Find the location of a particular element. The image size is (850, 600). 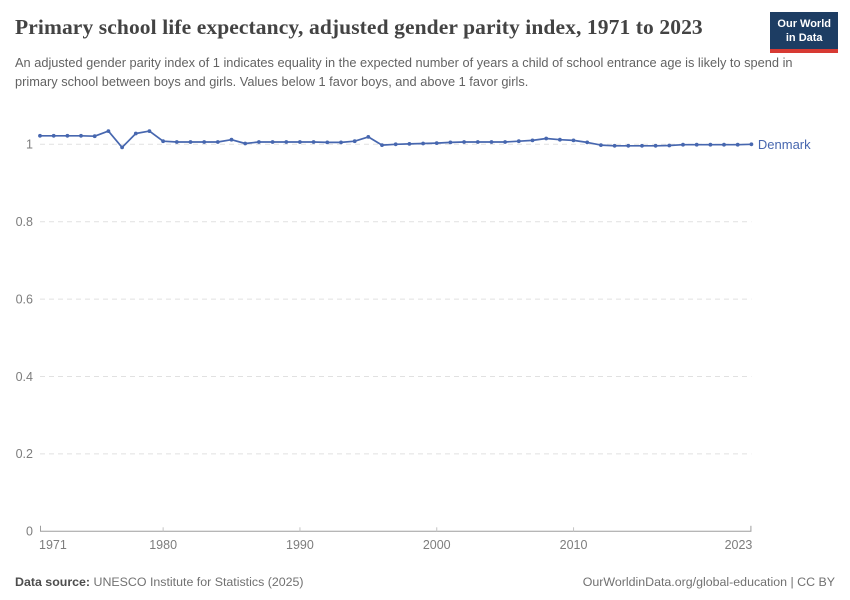

entity-label-denmark: Denmark is located at coordinates (784, 144).